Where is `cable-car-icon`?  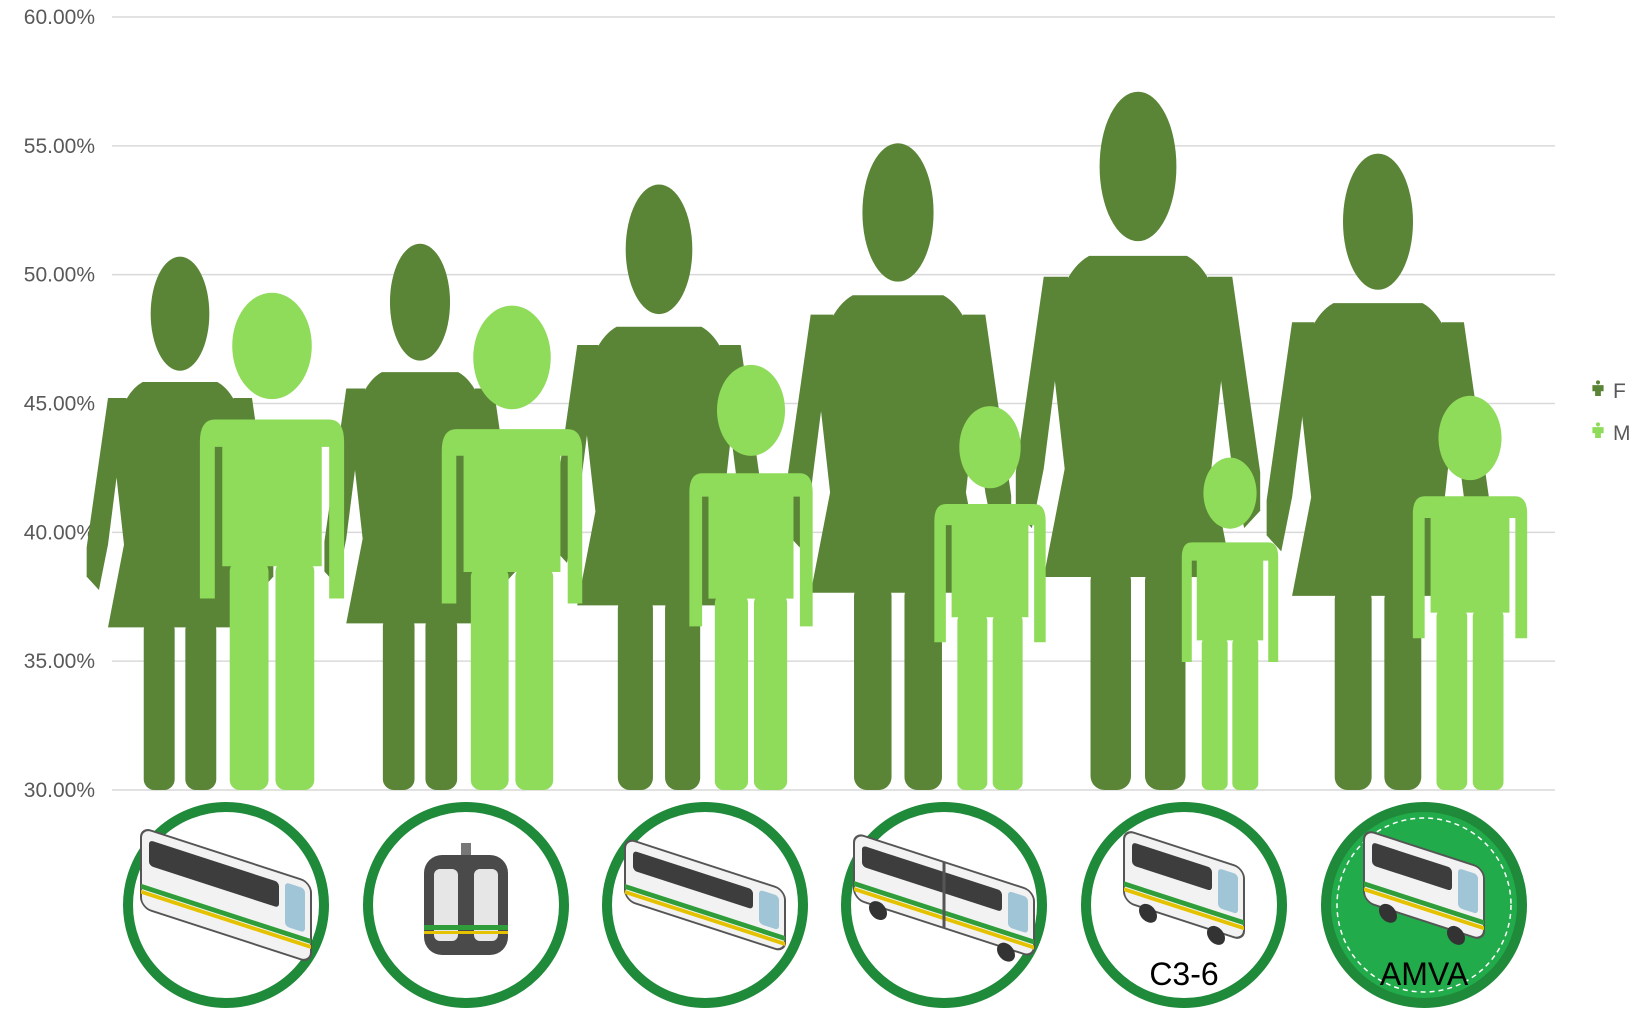 cable-car-icon is located at coordinates (466, 899).